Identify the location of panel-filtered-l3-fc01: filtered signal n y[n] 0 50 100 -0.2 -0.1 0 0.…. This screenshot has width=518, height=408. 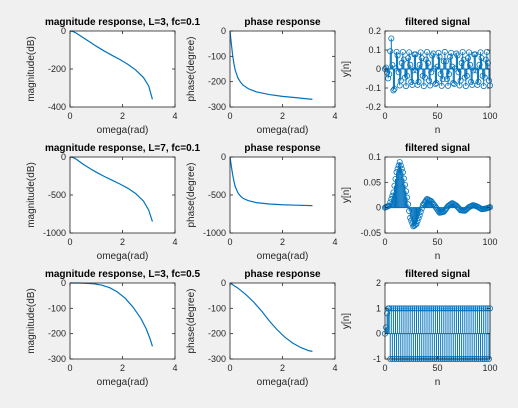
(419, 76).